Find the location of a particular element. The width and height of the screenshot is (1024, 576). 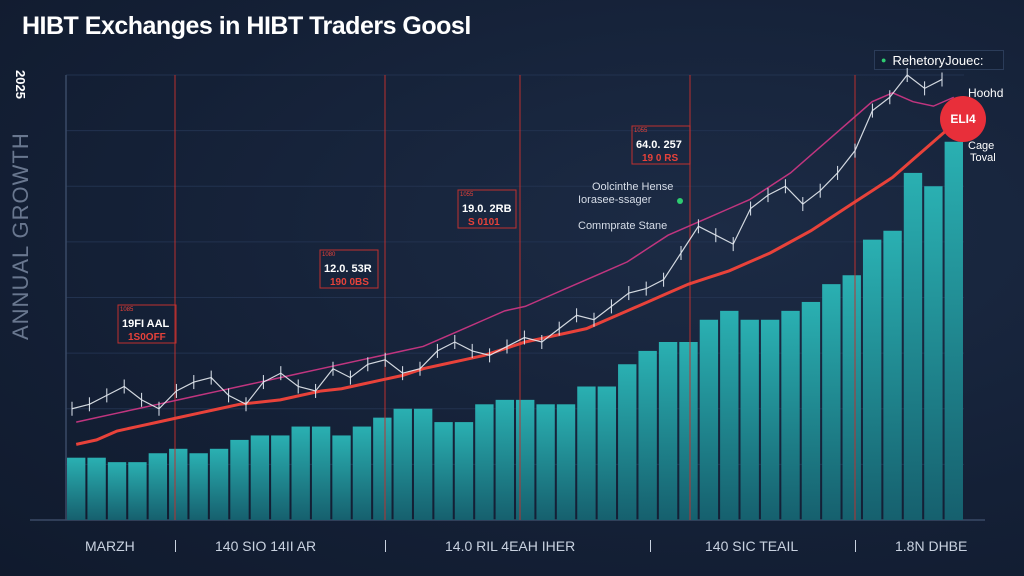

annotation-box: 1080 12.0. 53R 190 0BS is located at coordinates (349, 269).